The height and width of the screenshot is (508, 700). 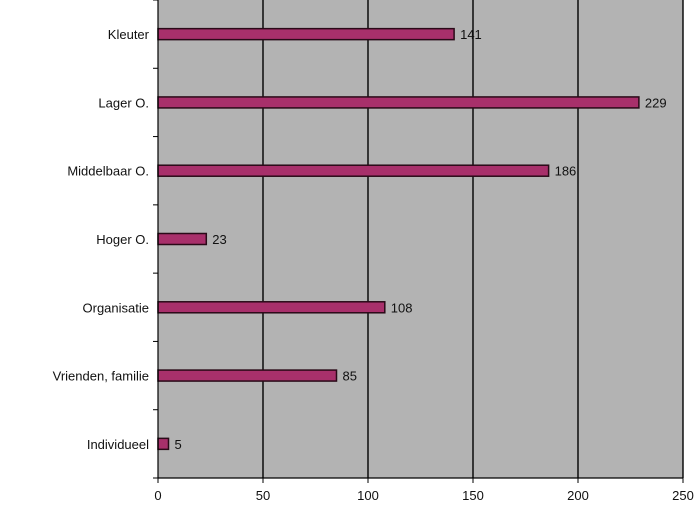 I want to click on category-label: Individueel, so click(x=118, y=444).